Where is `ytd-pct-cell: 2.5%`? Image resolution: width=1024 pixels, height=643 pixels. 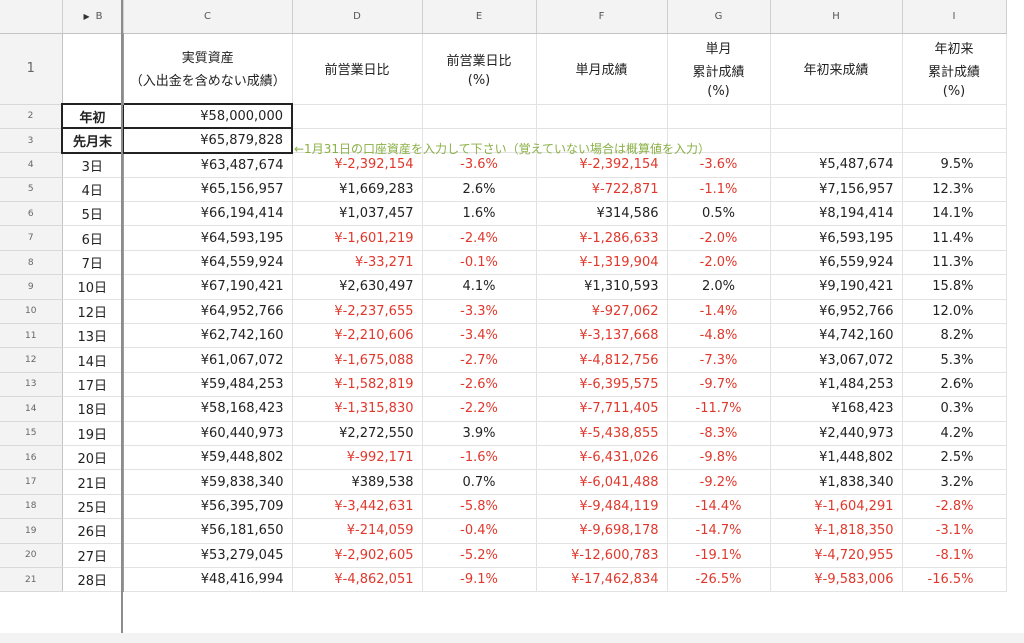 ytd-pct-cell: 2.5% is located at coordinates (954, 458).